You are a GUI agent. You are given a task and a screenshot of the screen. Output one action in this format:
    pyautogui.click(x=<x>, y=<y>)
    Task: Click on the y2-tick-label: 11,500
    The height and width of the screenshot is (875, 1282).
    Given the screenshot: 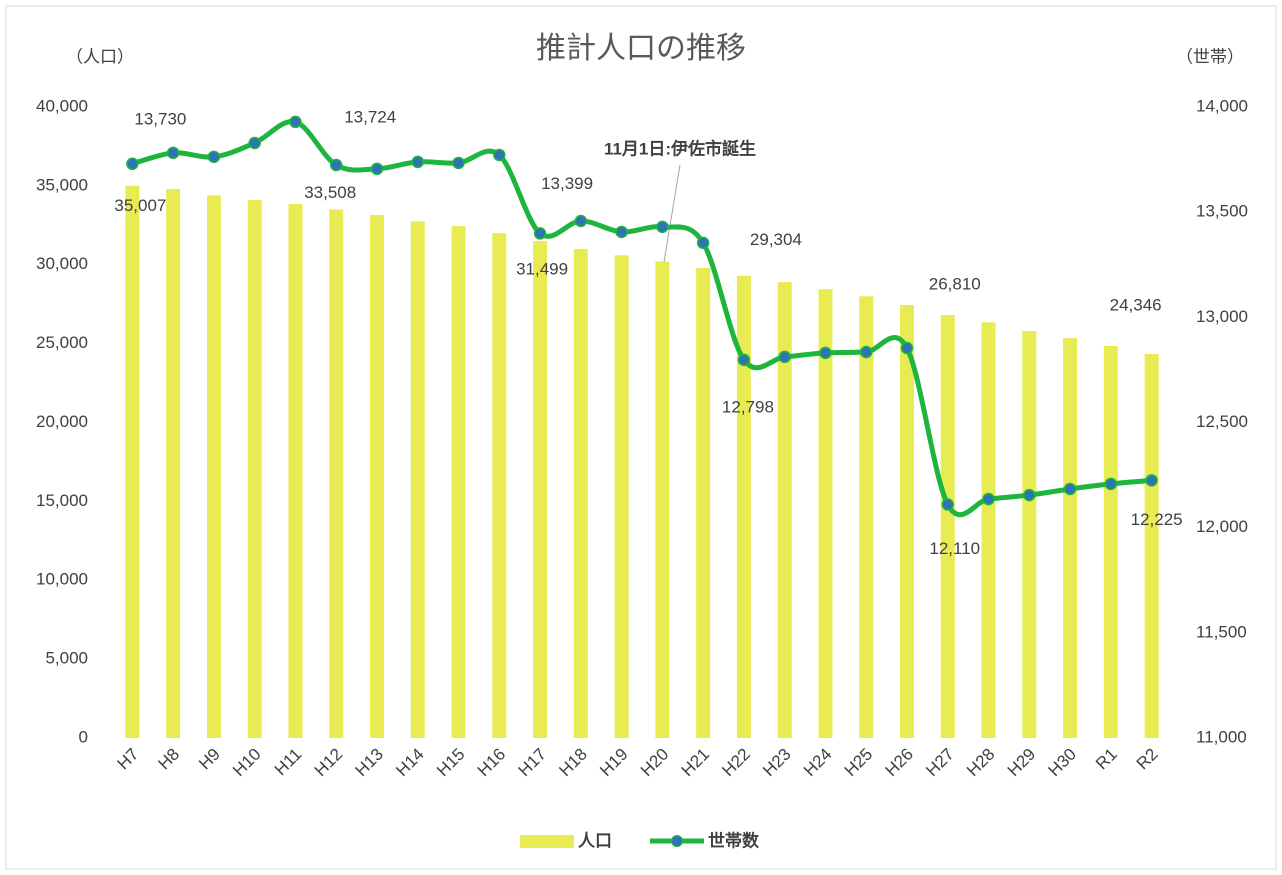 What is the action you would take?
    pyautogui.click(x=1221, y=631)
    